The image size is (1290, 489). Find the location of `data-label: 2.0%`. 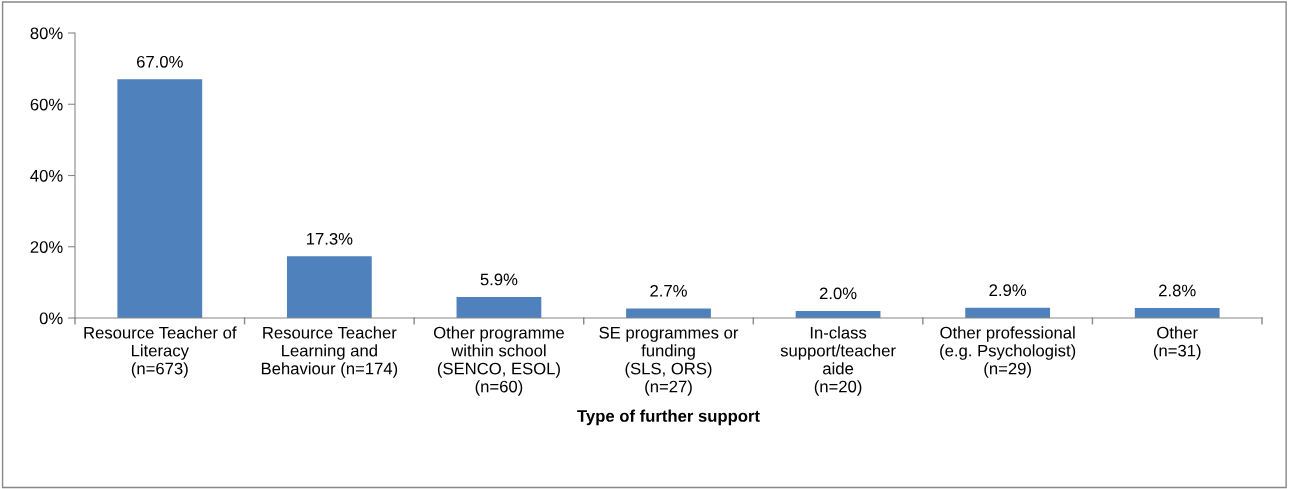

data-label: 2.0% is located at coordinates (838, 293).